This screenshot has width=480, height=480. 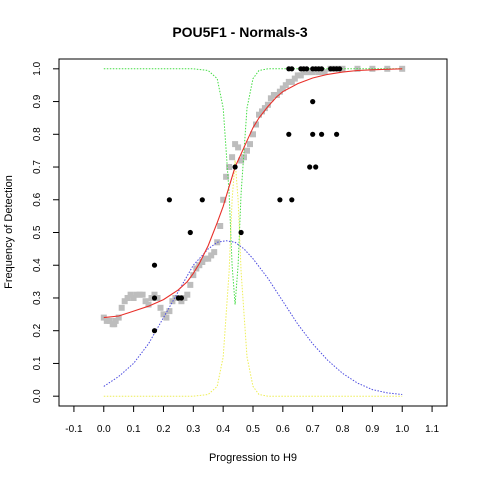 What do you see at coordinates (37, 363) in the screenshot?
I see `y-tick-label: 0.1` at bounding box center [37, 363].